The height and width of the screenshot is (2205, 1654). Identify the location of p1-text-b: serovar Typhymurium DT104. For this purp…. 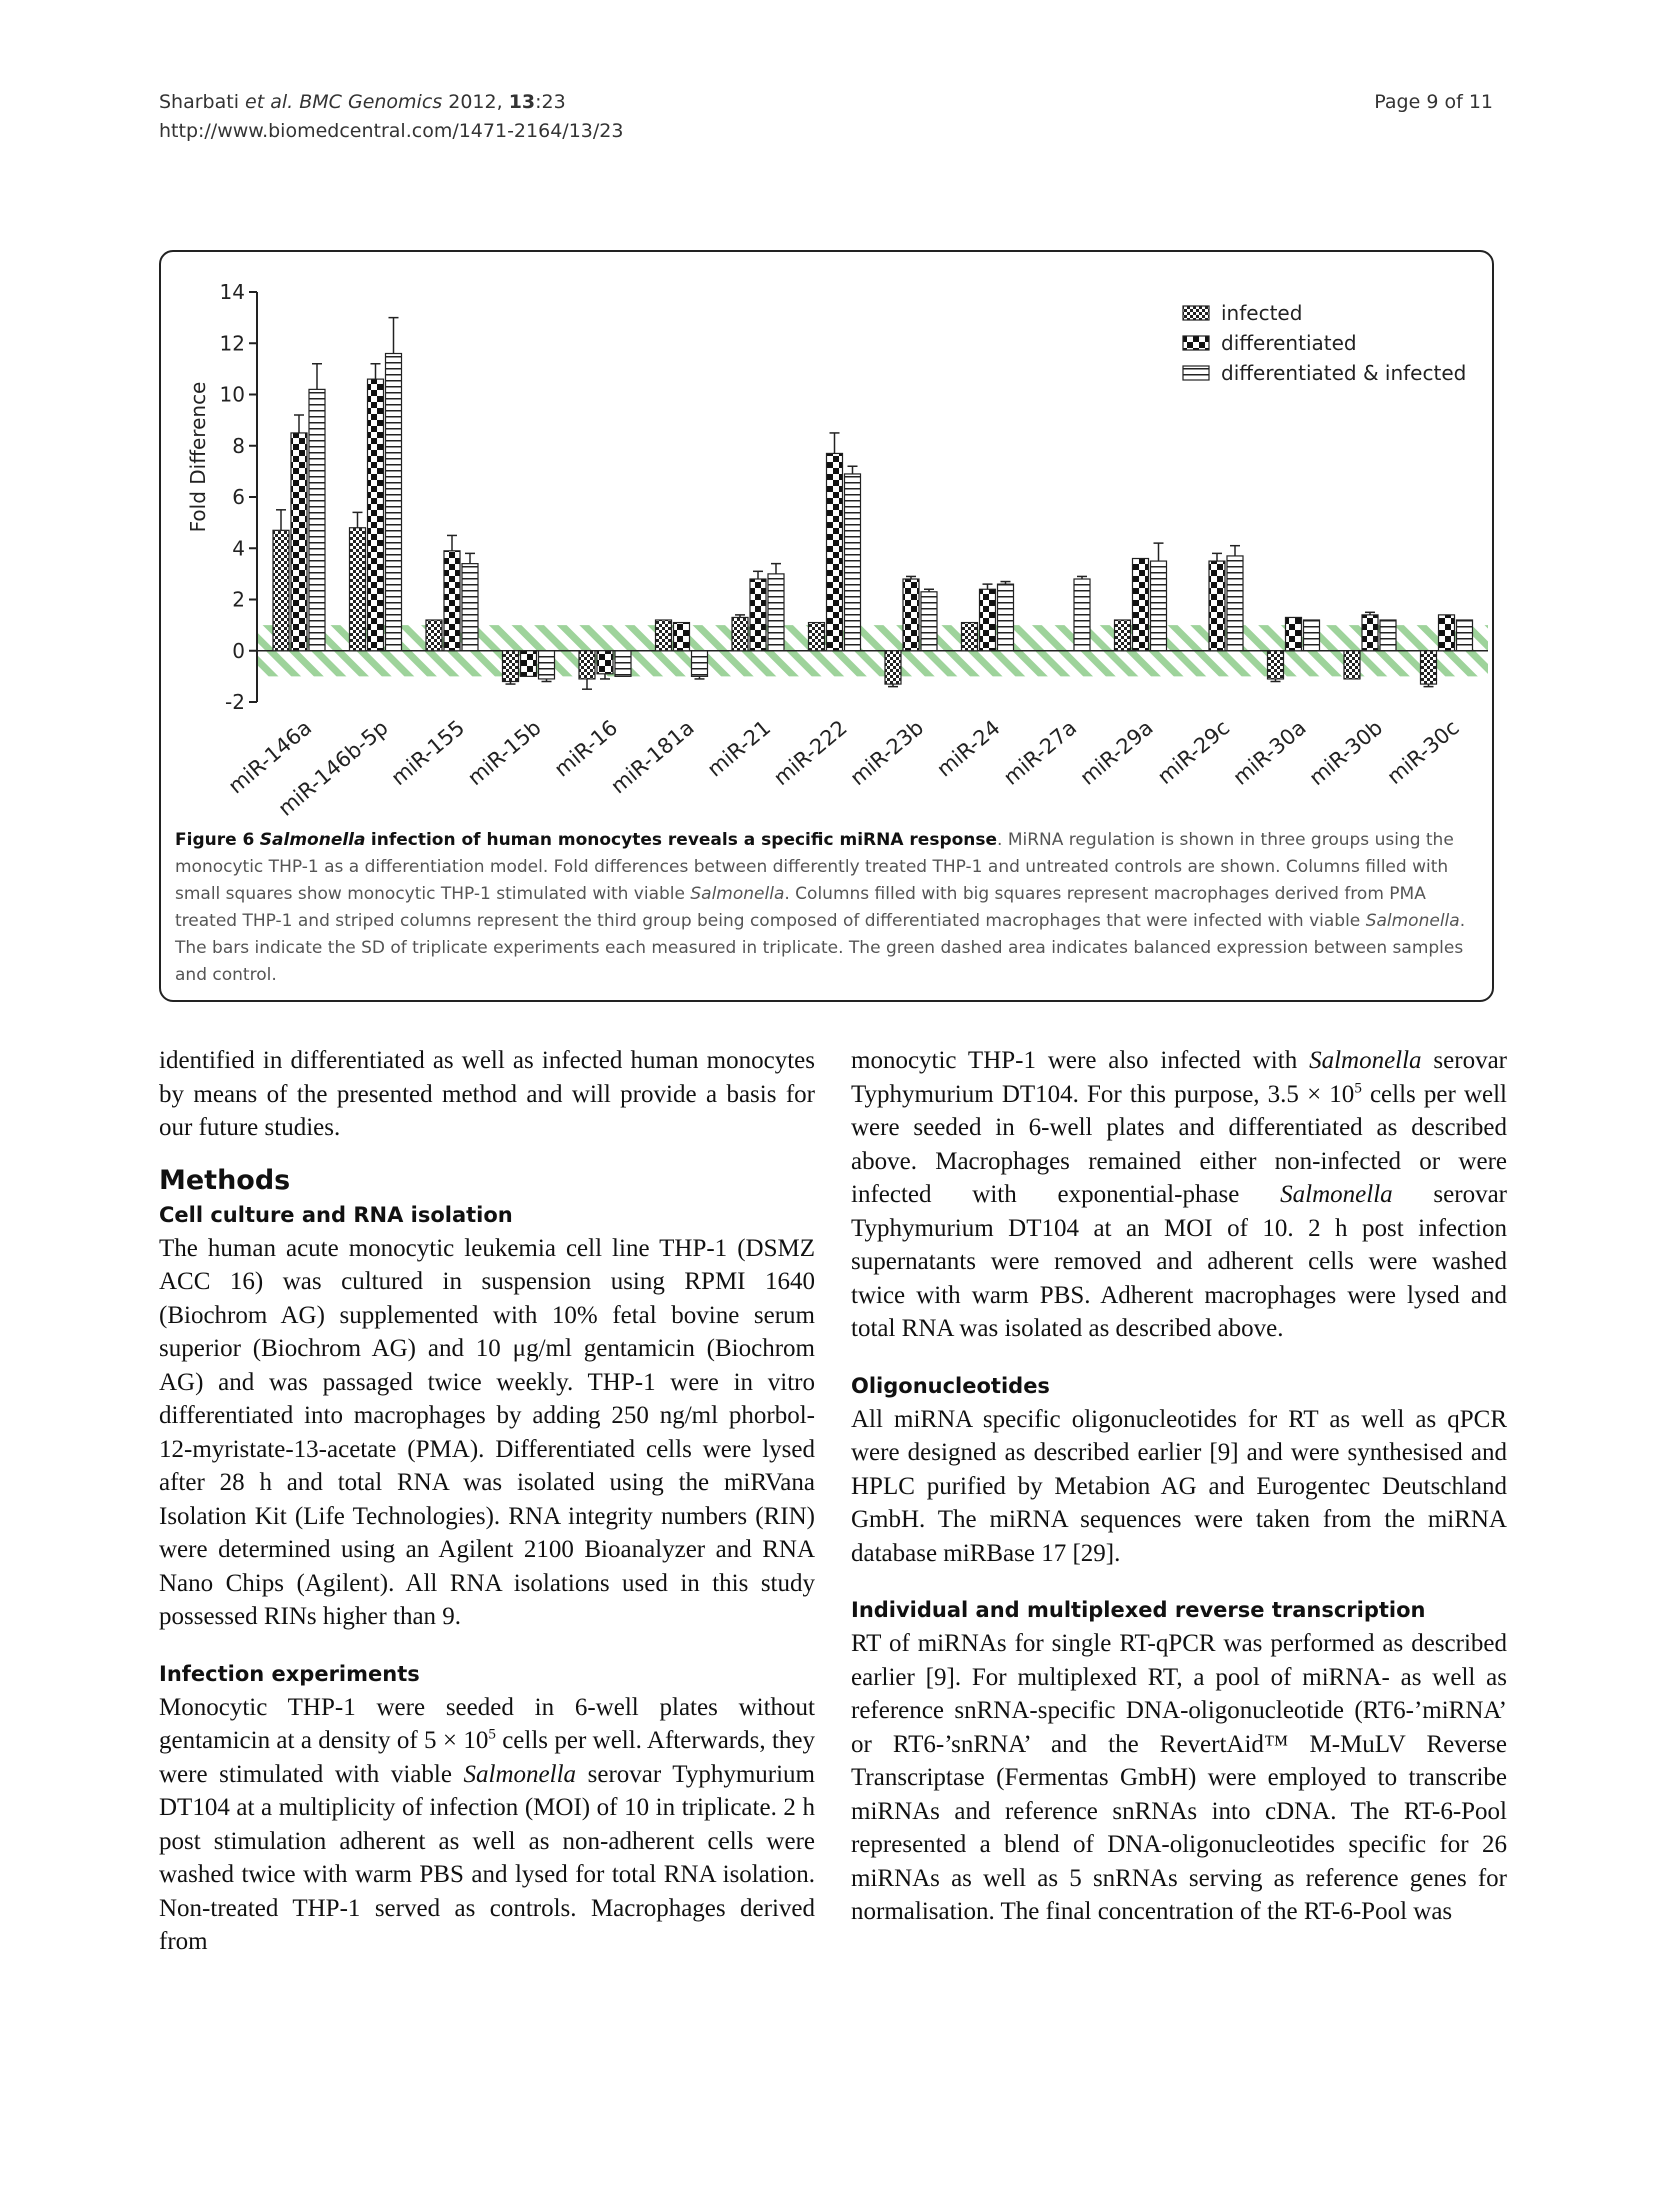
(1179, 1077).